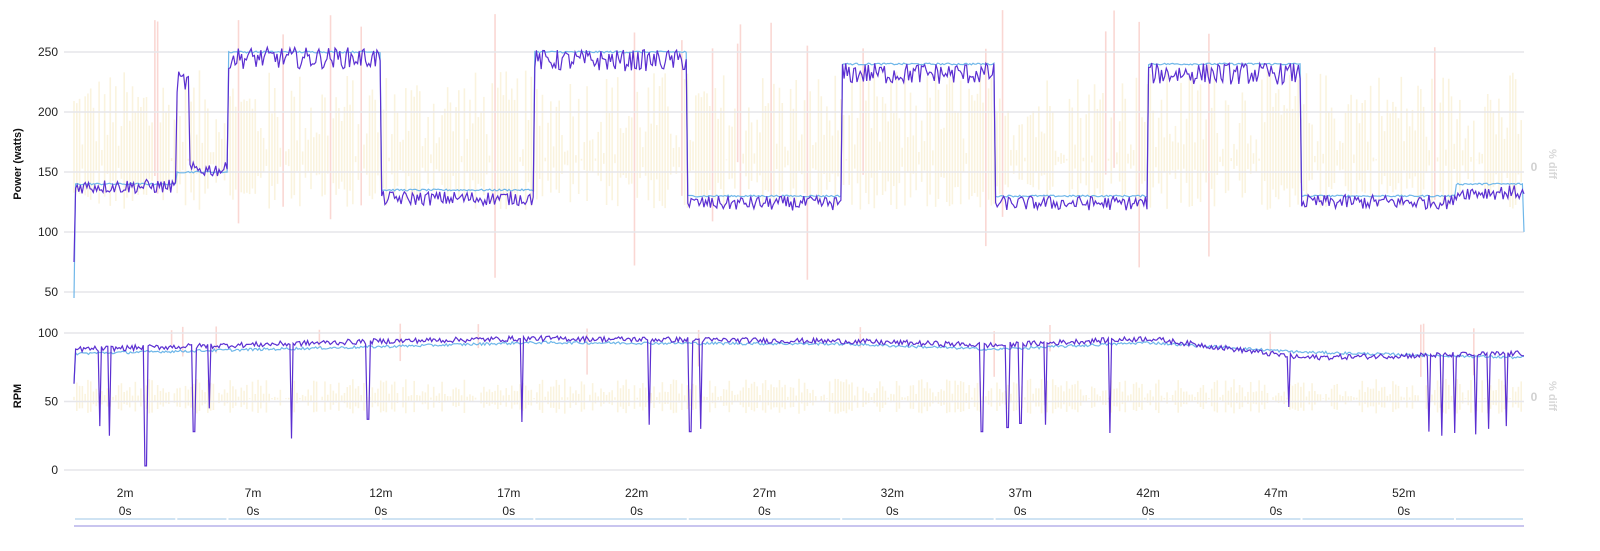  What do you see at coordinates (54, 470) in the screenshot?
I see `y-tick-label: 0` at bounding box center [54, 470].